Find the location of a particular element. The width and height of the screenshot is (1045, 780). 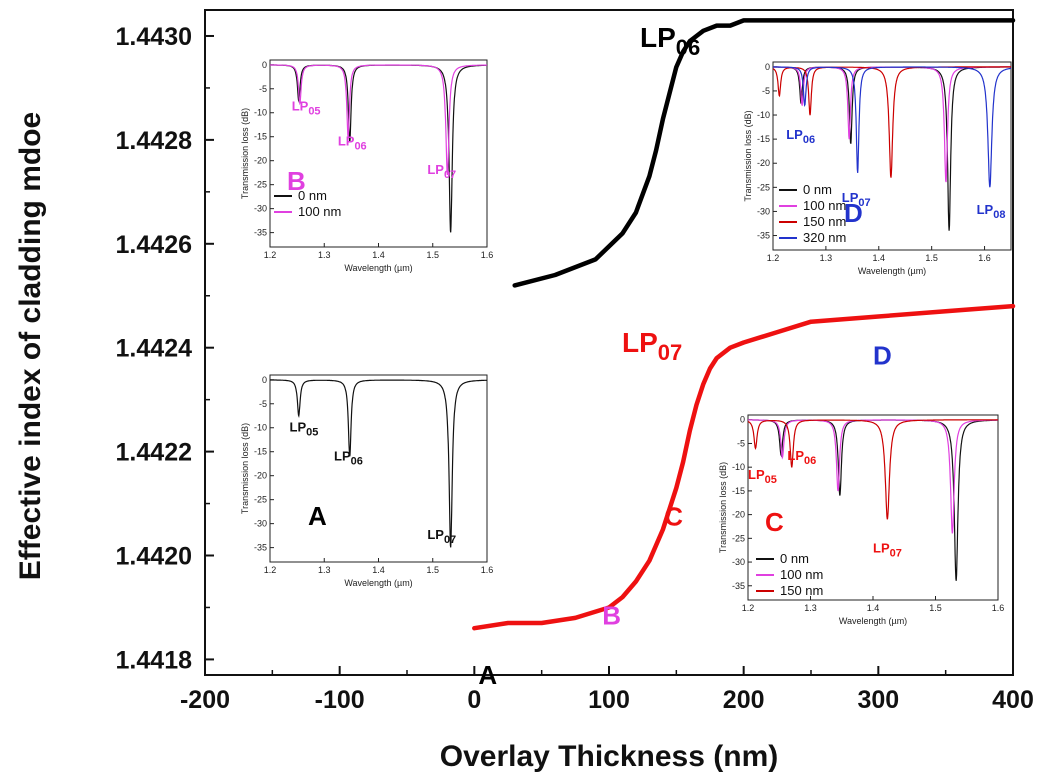

x-tick-label: 200 is located at coordinates (744, 700).